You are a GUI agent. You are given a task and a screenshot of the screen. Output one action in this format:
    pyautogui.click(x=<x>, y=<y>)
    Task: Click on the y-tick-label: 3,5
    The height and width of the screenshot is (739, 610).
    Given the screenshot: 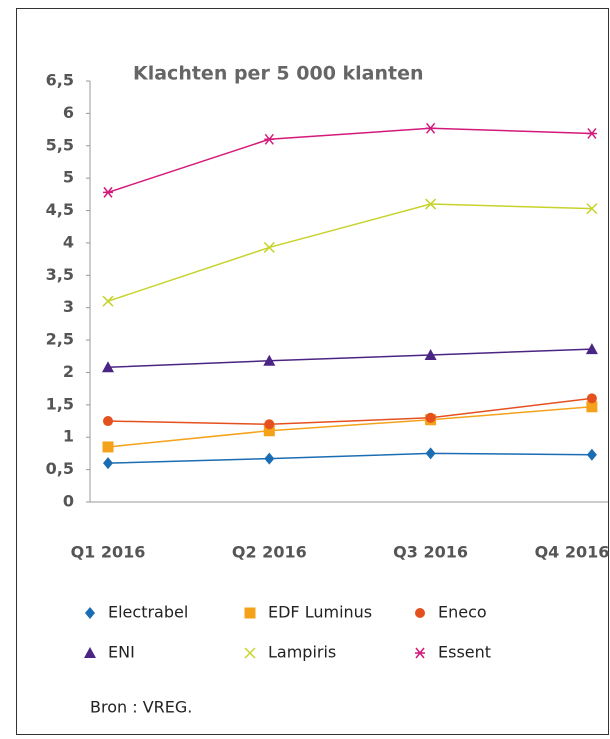 What is the action you would take?
    pyautogui.click(x=60, y=274)
    